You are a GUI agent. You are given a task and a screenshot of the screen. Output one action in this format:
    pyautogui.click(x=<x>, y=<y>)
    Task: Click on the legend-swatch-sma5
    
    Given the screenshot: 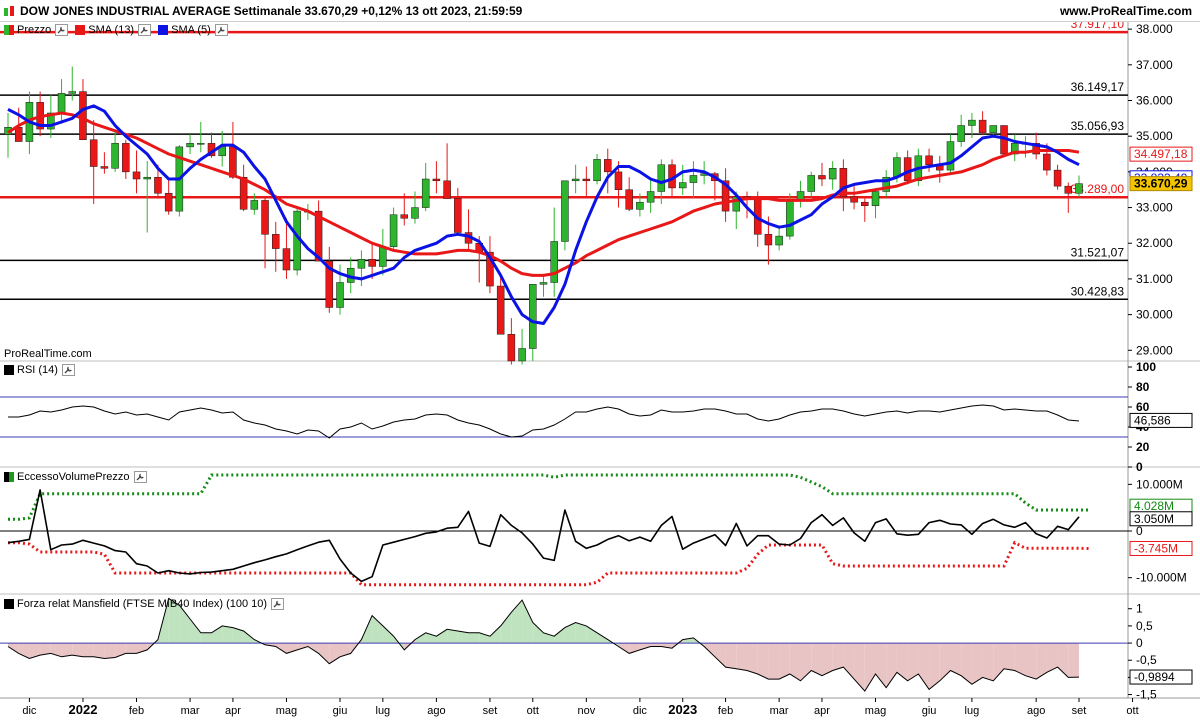 What is the action you would take?
    pyautogui.click(x=163, y=30)
    